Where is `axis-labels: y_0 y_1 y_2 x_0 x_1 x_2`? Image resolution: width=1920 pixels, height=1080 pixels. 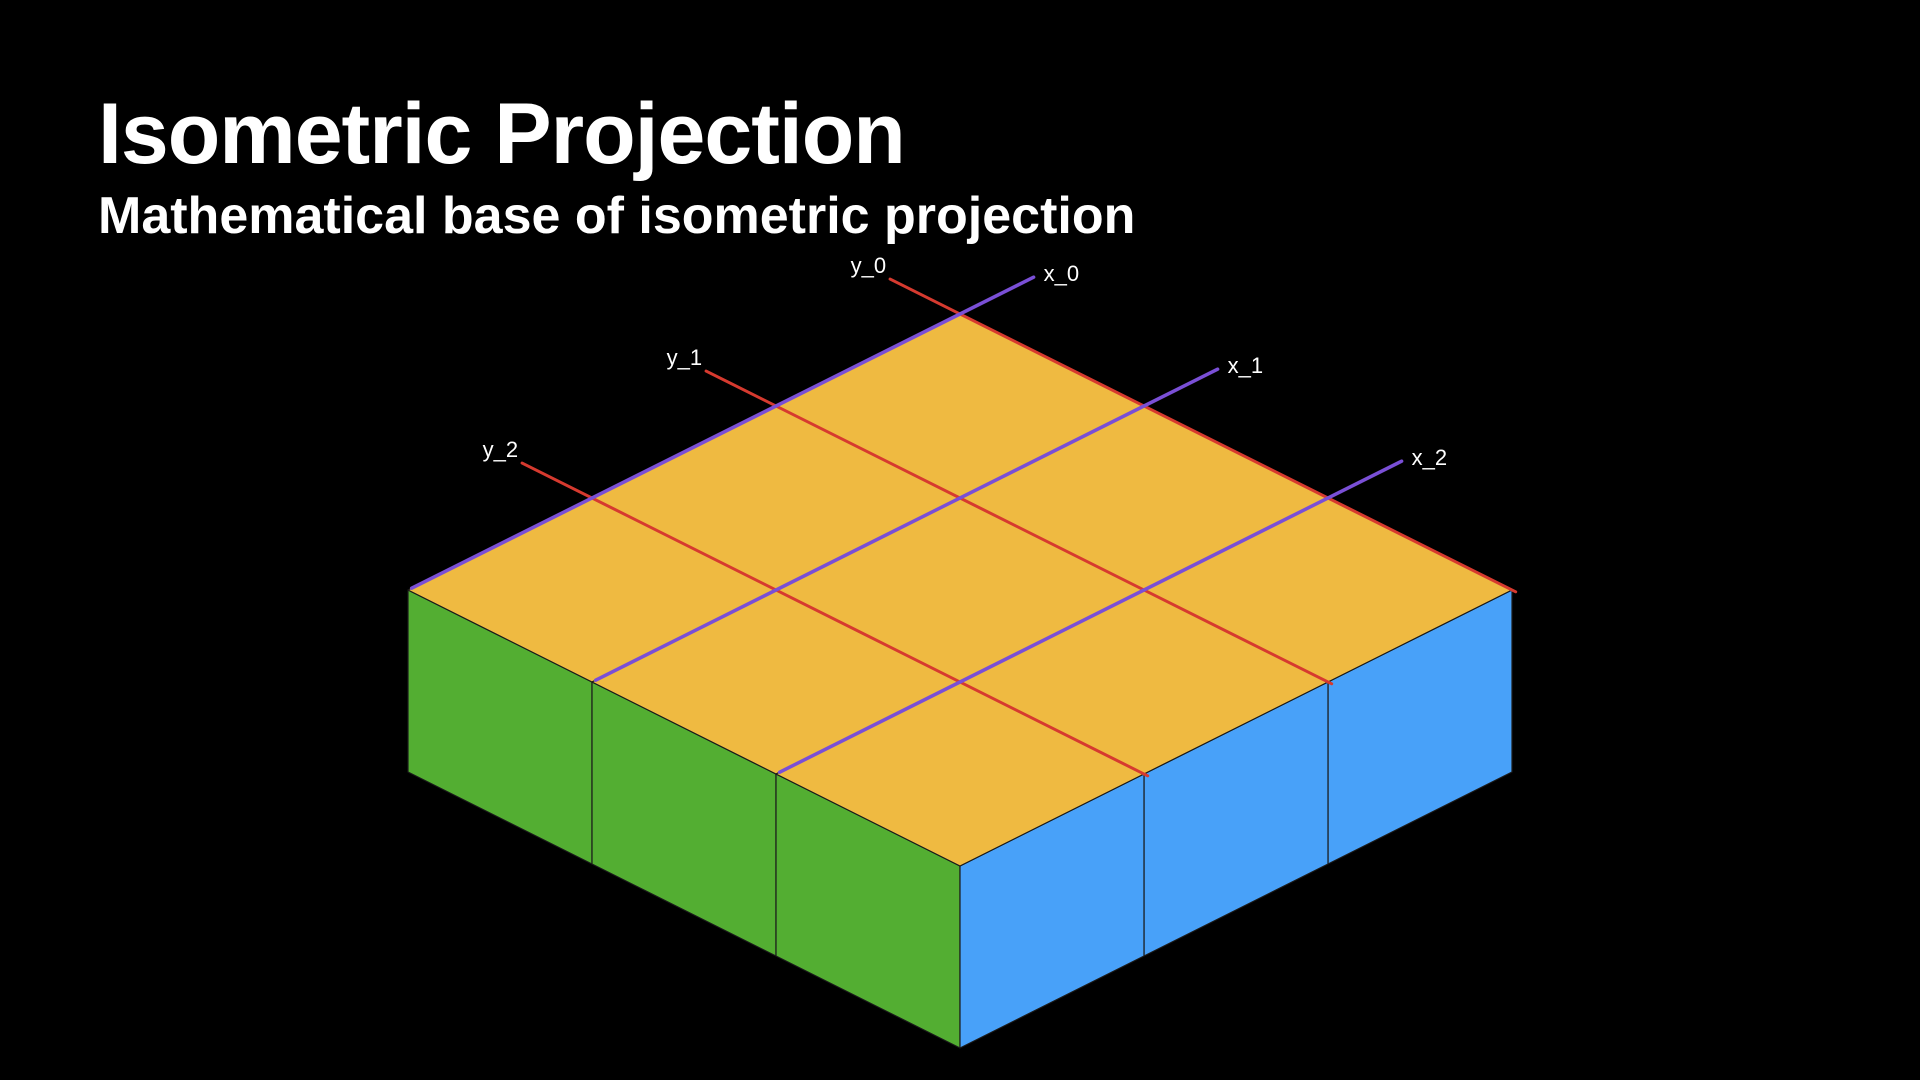
axis-labels: y_0 y_1 y_2 x_0 x_1 x_2 is located at coordinates (965, 361).